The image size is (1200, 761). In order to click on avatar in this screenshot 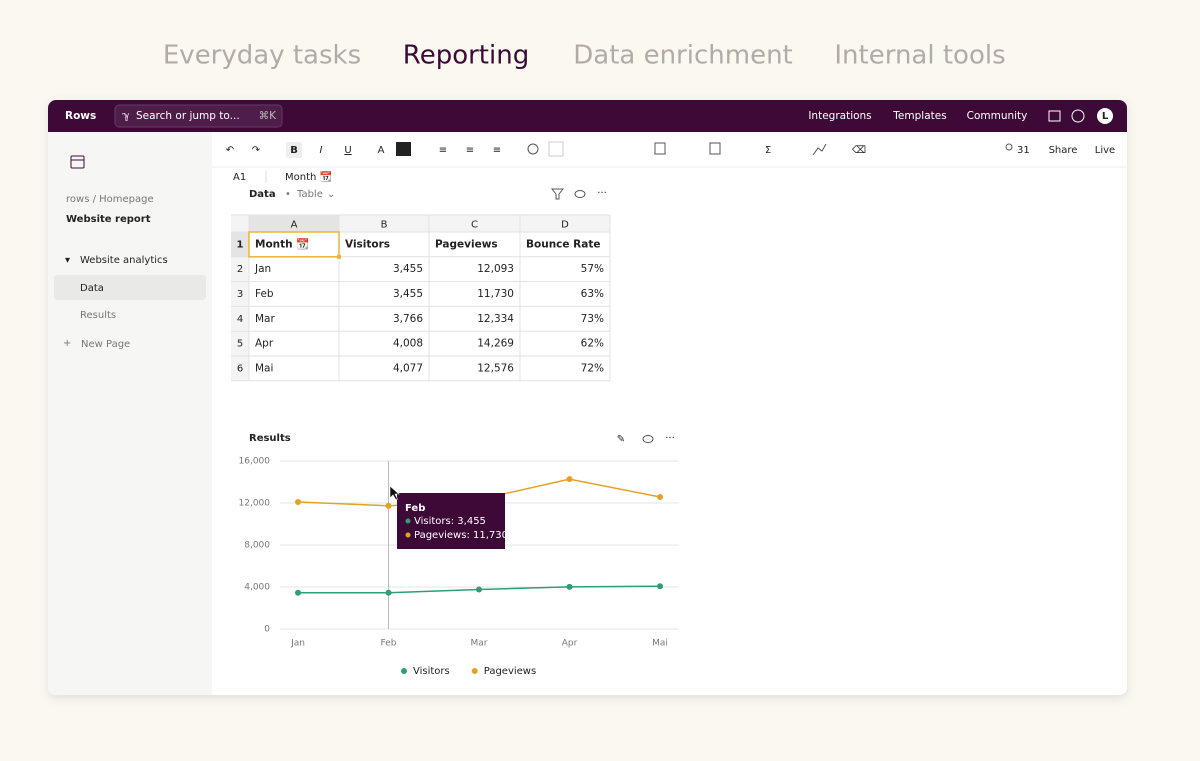, I will do `click(1105, 116)`.